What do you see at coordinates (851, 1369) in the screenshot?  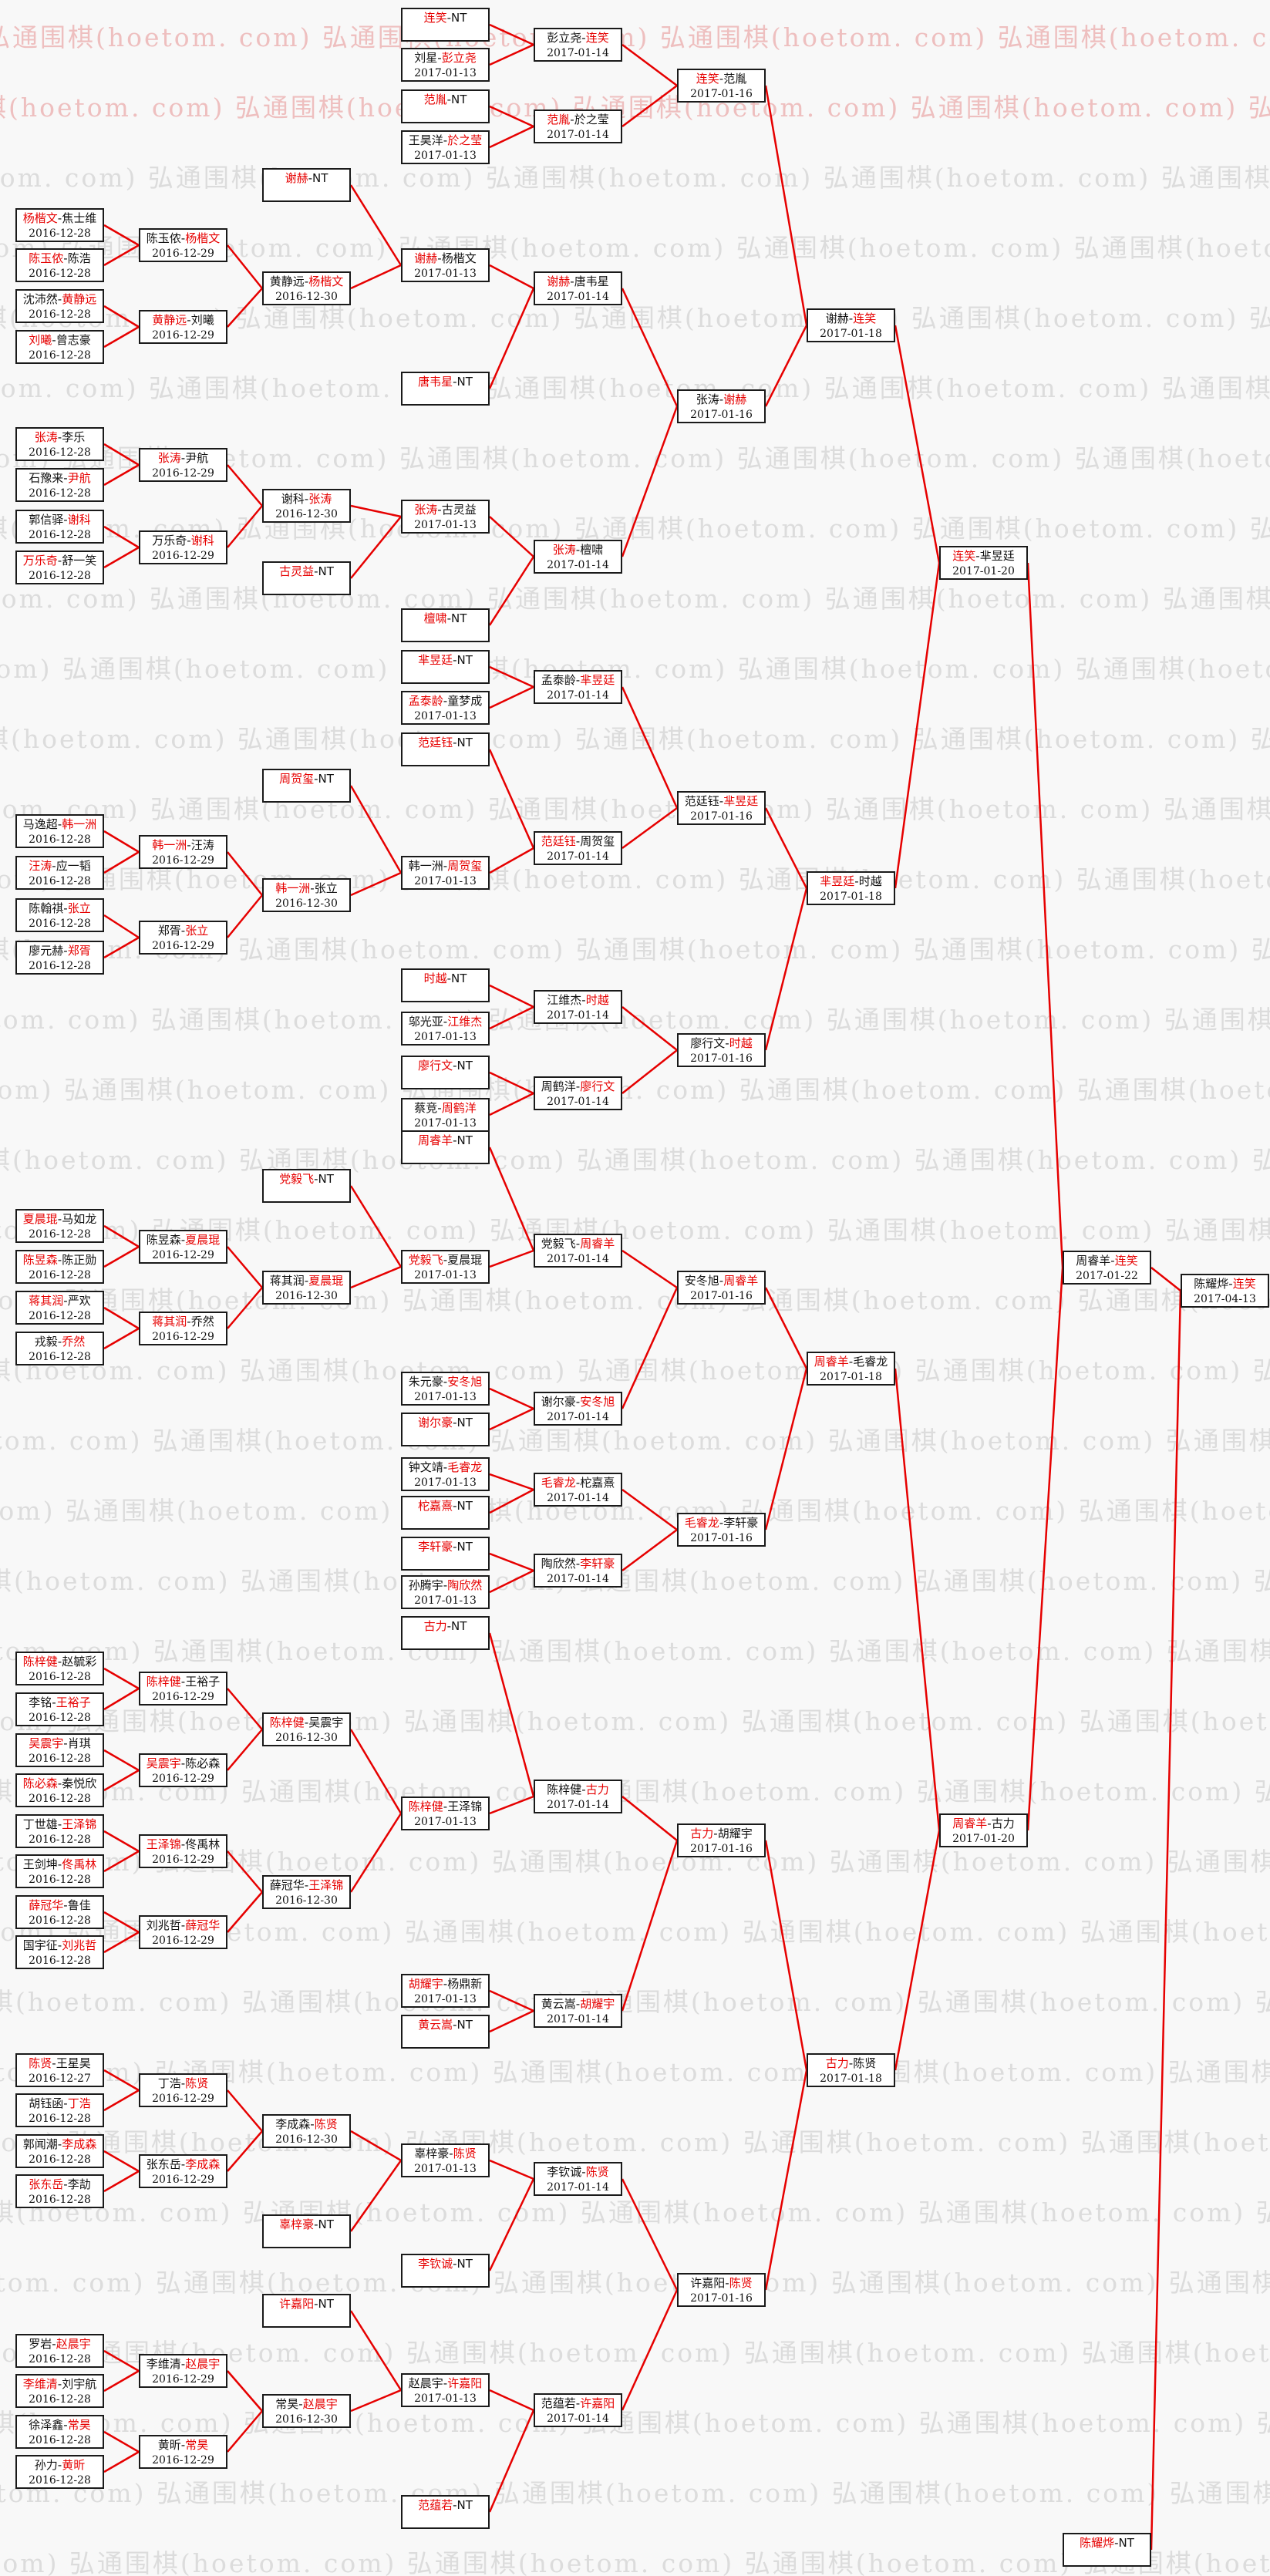 I see `match-box: 周睿羊-毛睿龙 2017-01-18` at bounding box center [851, 1369].